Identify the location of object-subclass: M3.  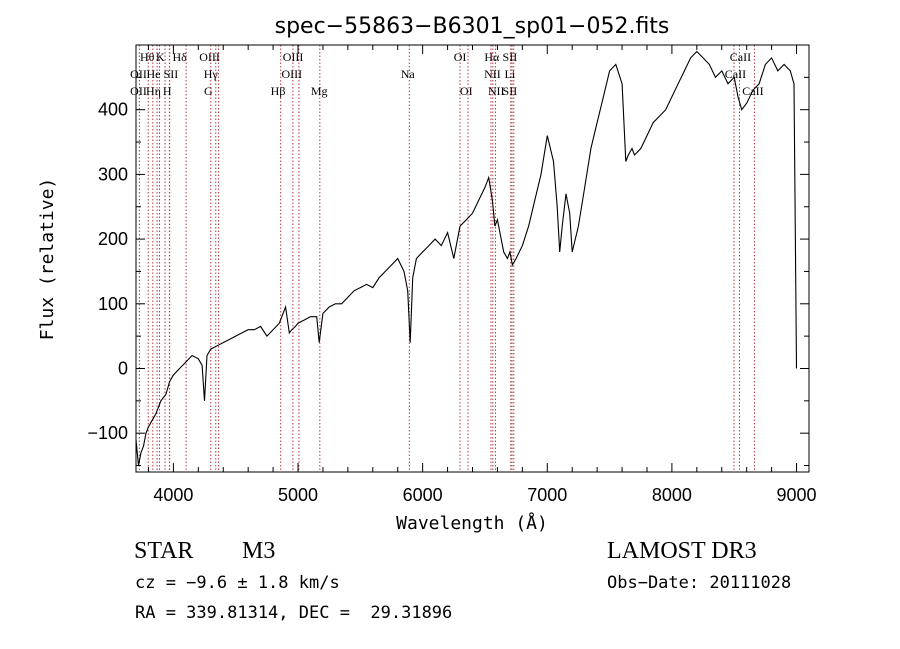
(259, 551).